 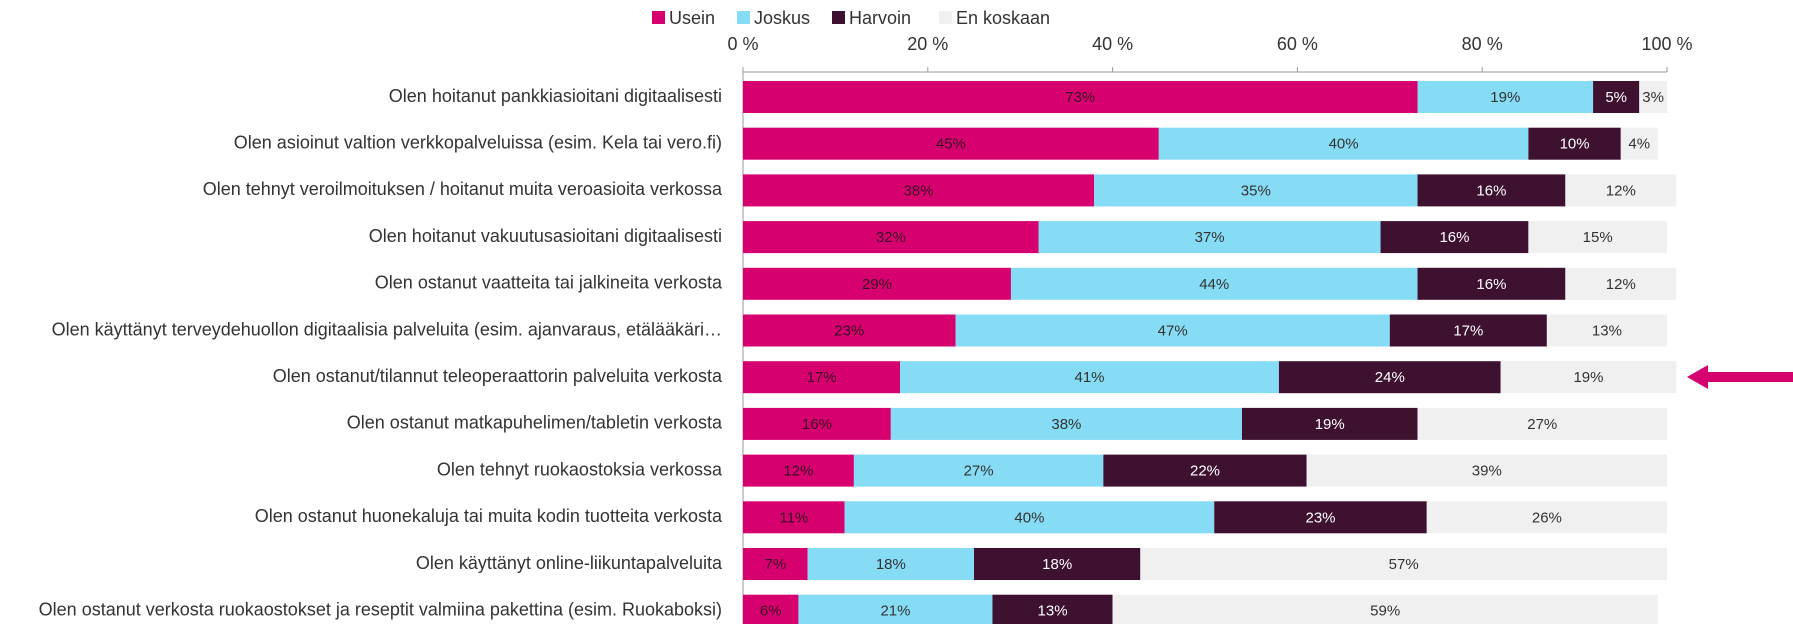 I want to click on data-label: 39%, so click(x=1487, y=471).